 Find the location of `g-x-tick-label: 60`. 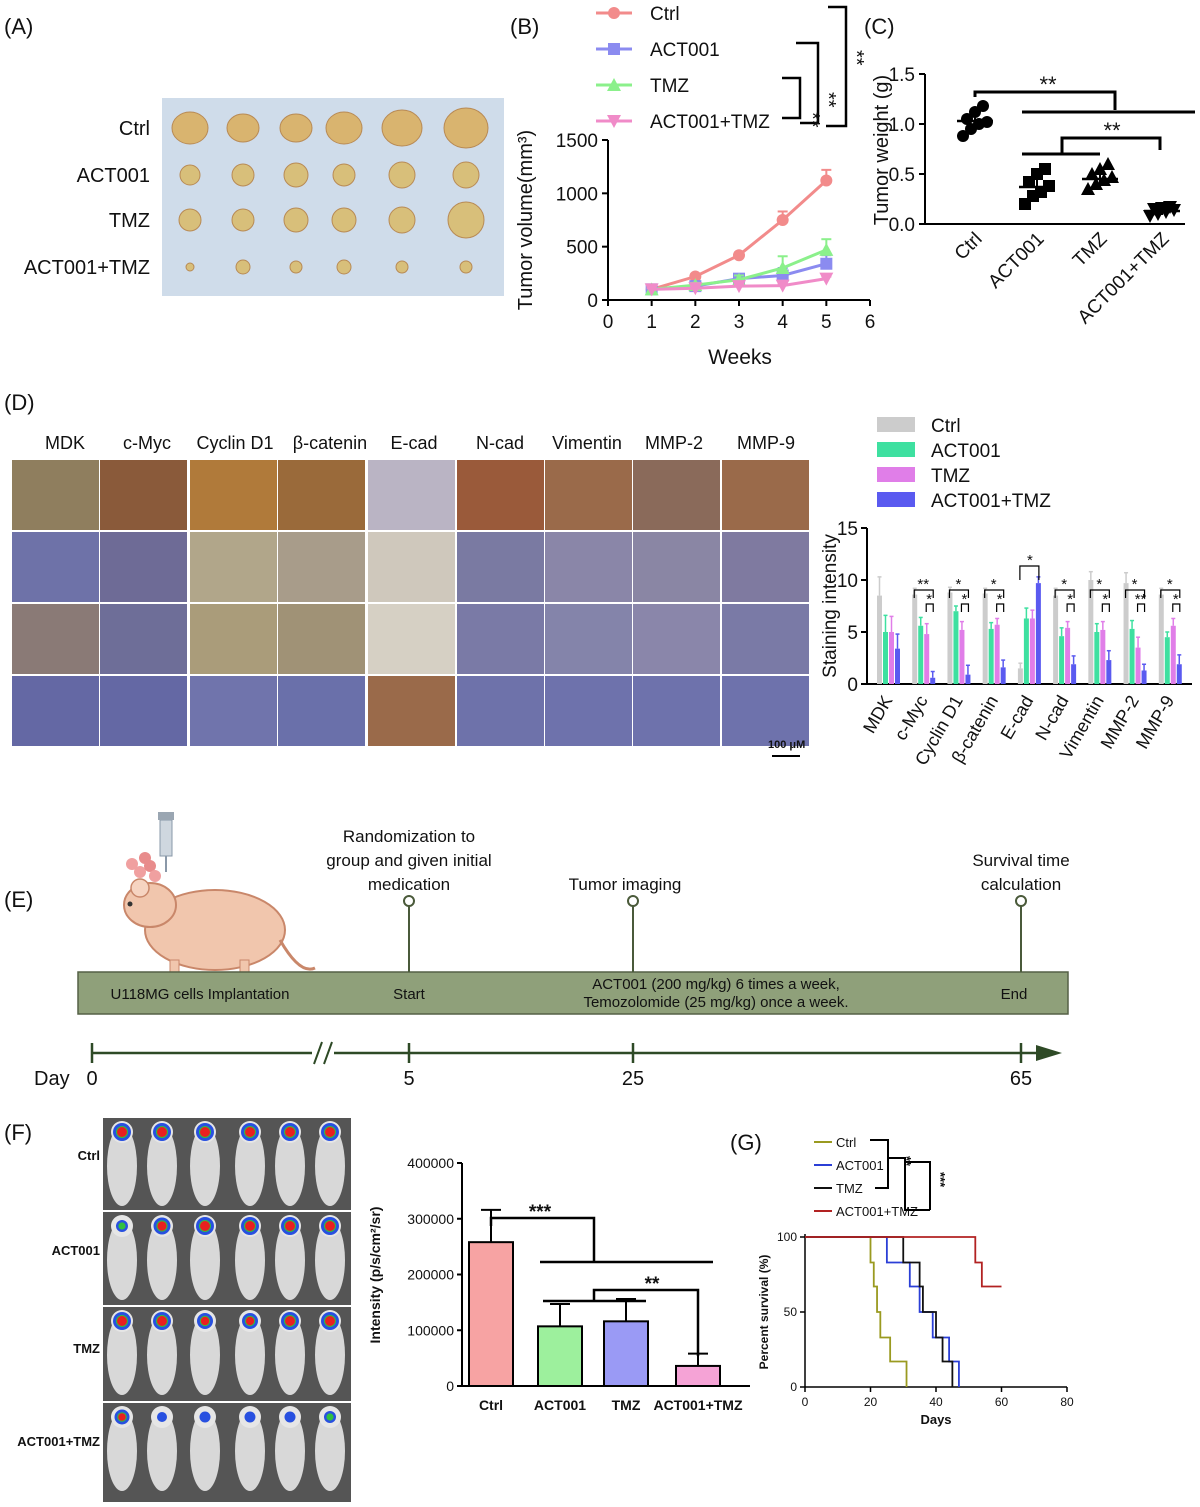

g-x-tick-label: 60 is located at coordinates (1002, 1402).